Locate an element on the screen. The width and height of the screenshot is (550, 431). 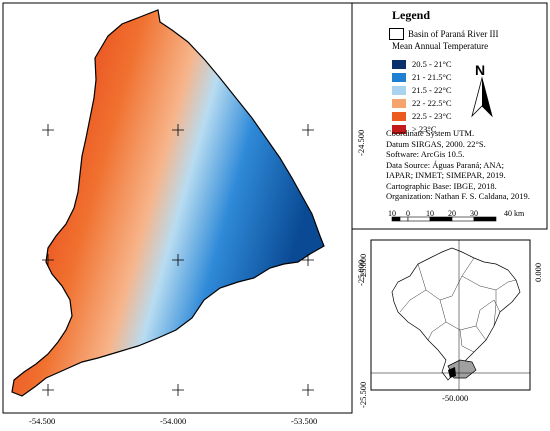
basin-location-marker is located at coordinates (452, 372).